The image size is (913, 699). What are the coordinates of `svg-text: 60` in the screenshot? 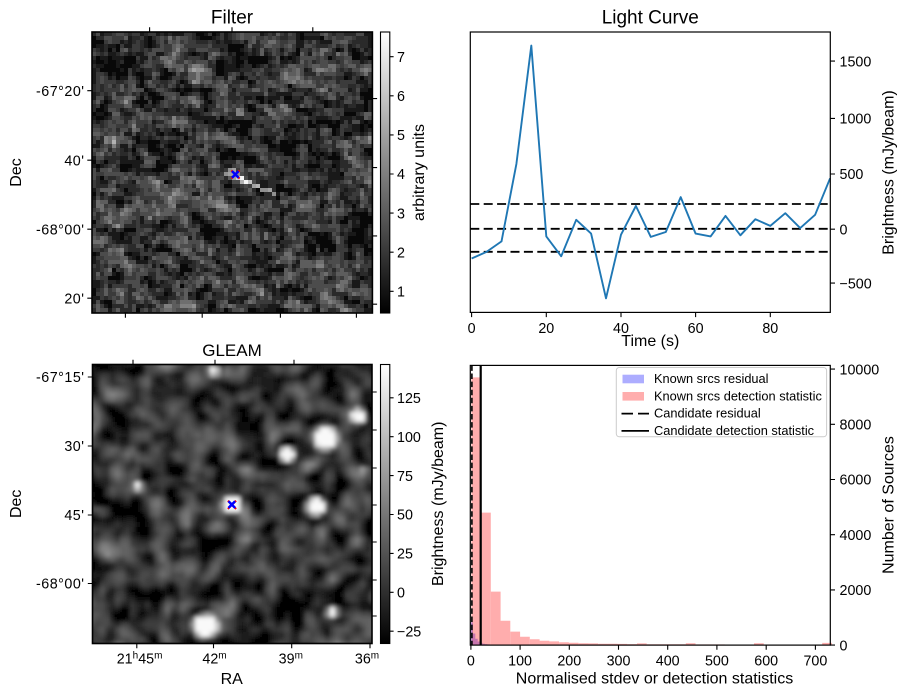 It's located at (696, 329).